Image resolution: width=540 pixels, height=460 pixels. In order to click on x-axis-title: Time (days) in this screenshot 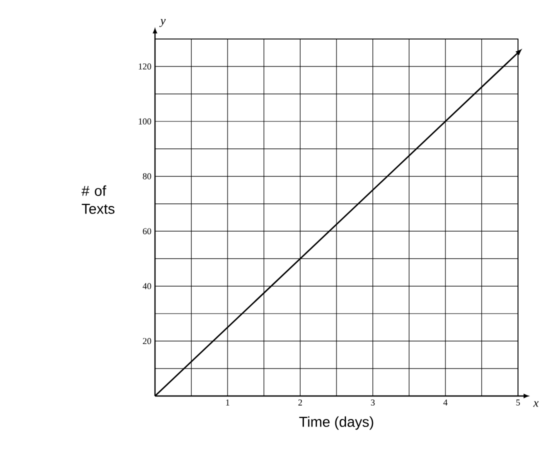, I will do `click(336, 423)`.